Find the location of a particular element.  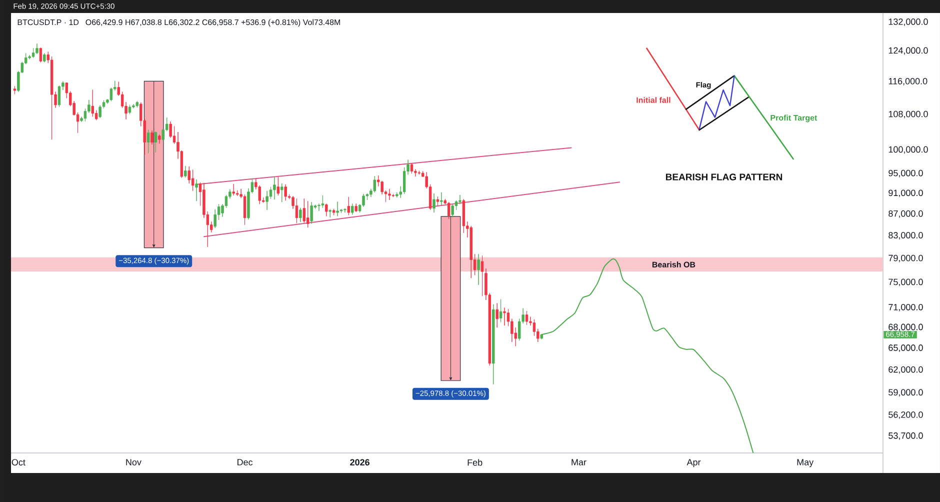

y-tick-label: 91,000.0 is located at coordinates (905, 194).